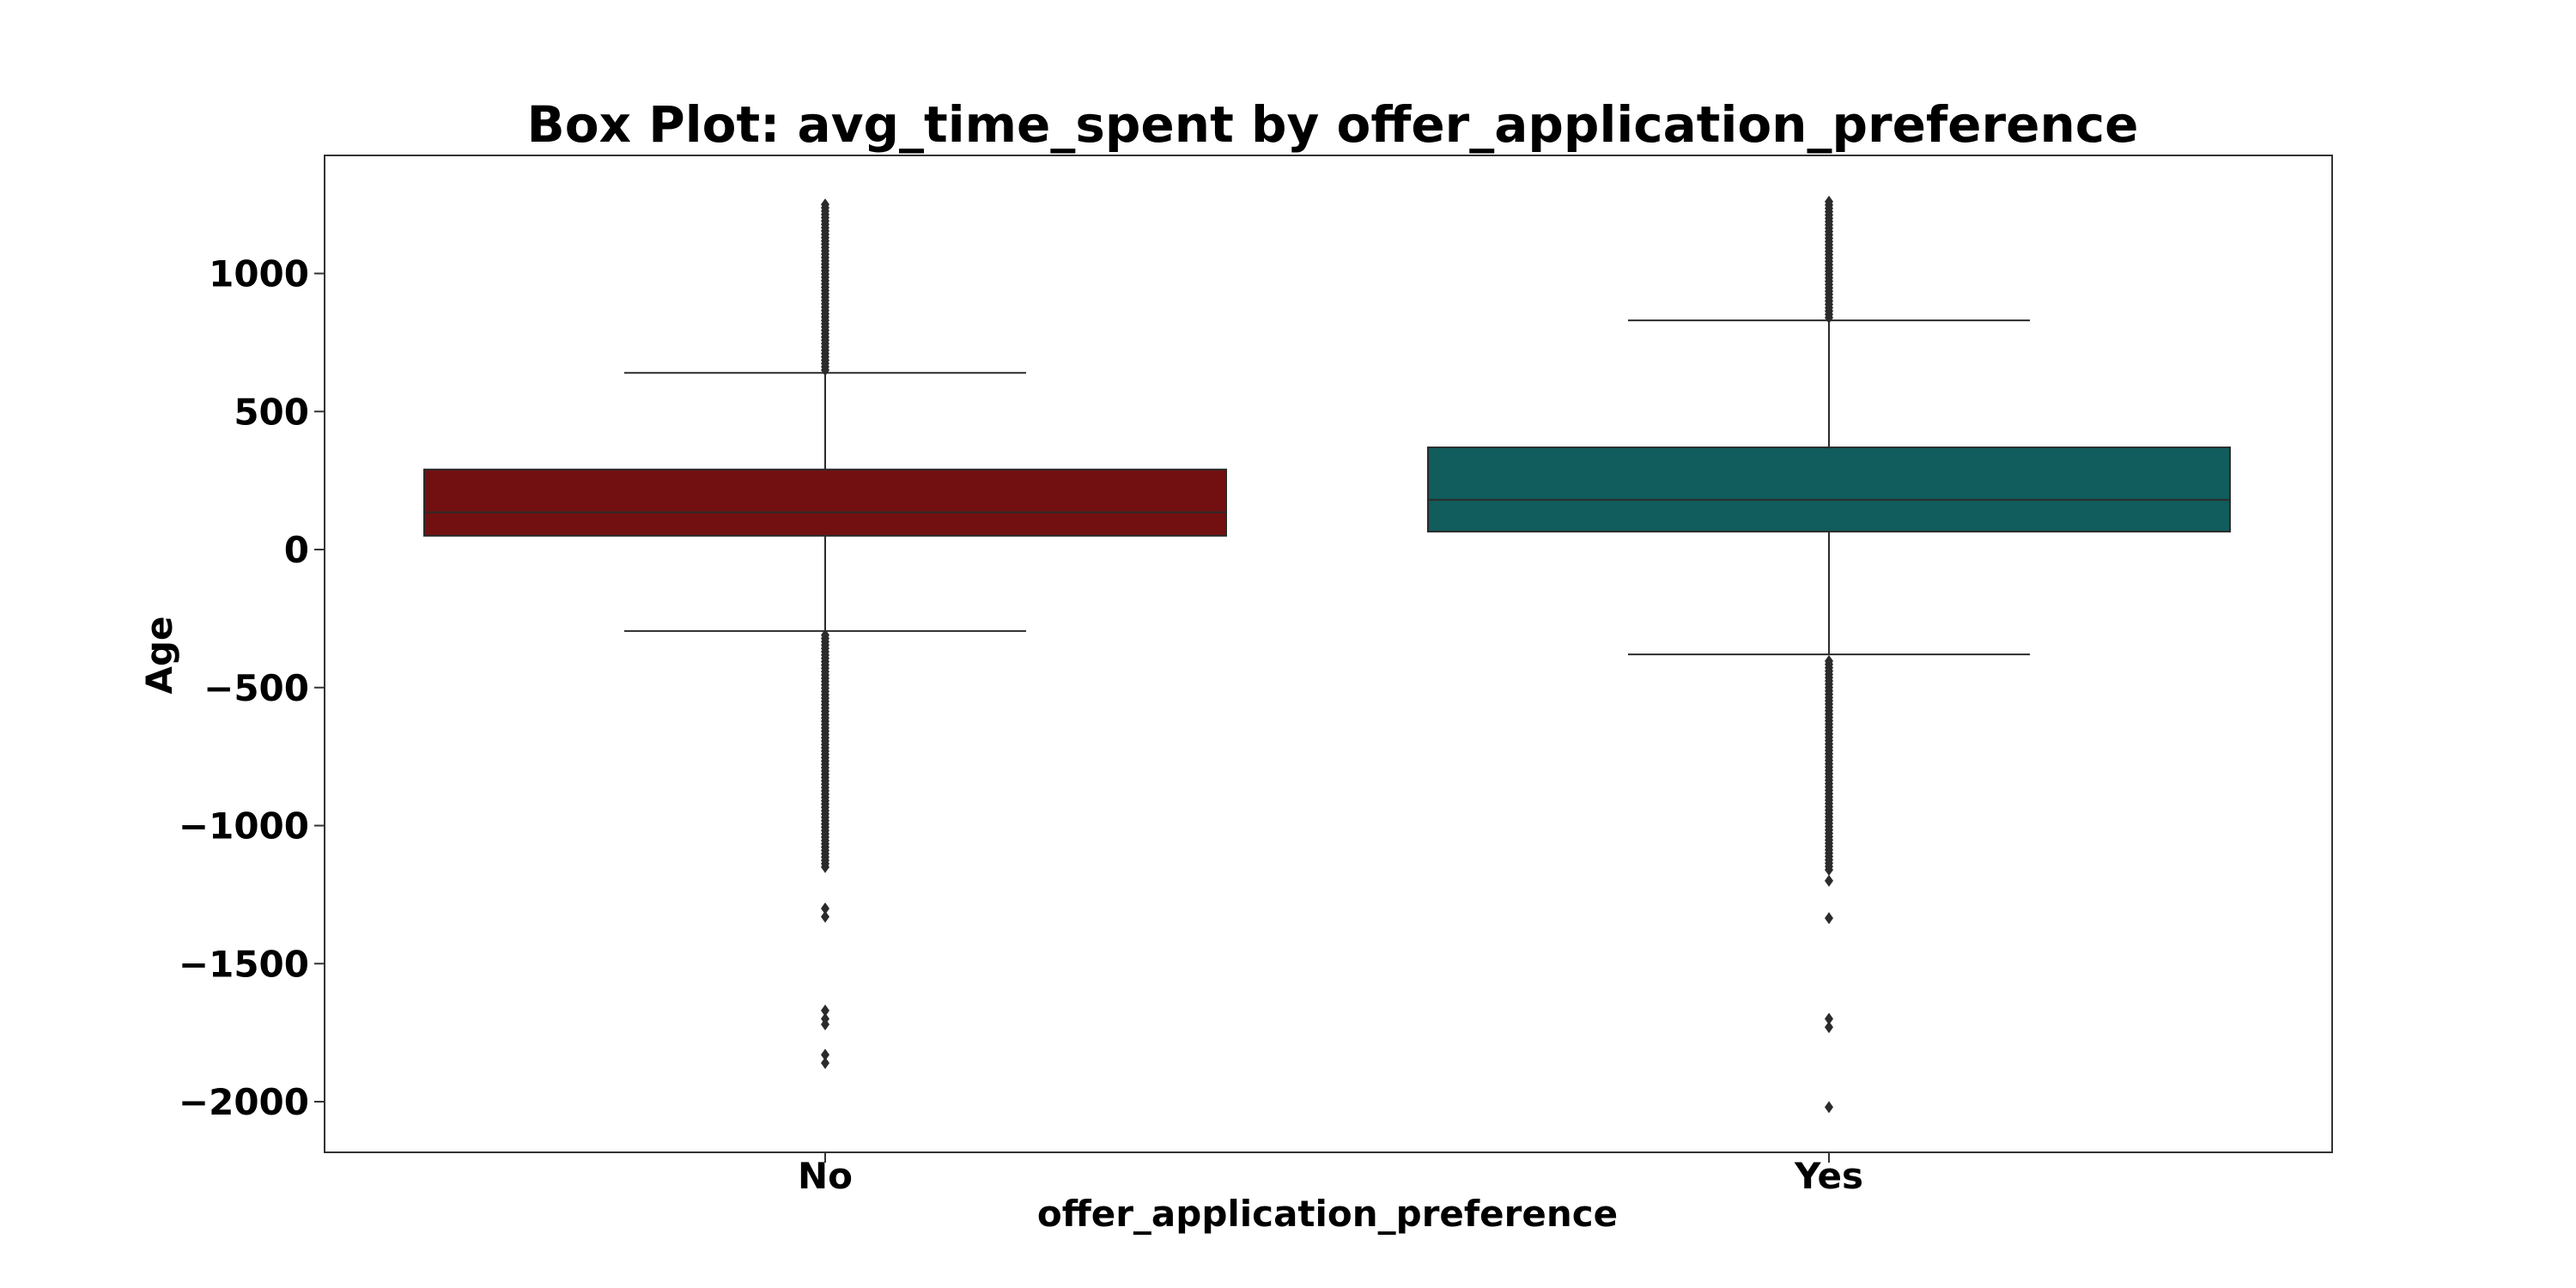 This screenshot has width=2576, height=1288. What do you see at coordinates (1327, 1214) in the screenshot?
I see `x-axis-label: offer_application_preference` at bounding box center [1327, 1214].